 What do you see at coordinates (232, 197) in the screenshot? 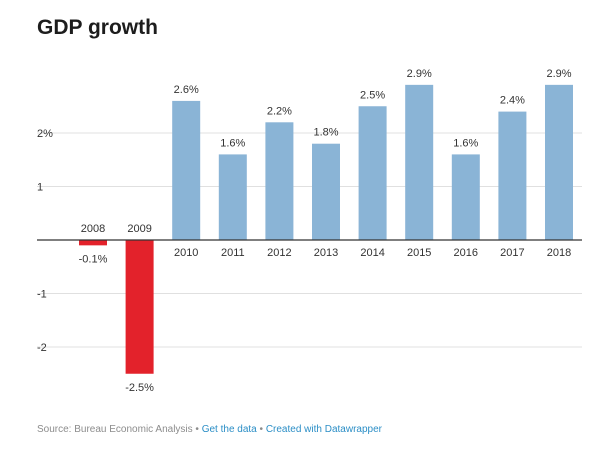
I see `bar-2011` at bounding box center [232, 197].